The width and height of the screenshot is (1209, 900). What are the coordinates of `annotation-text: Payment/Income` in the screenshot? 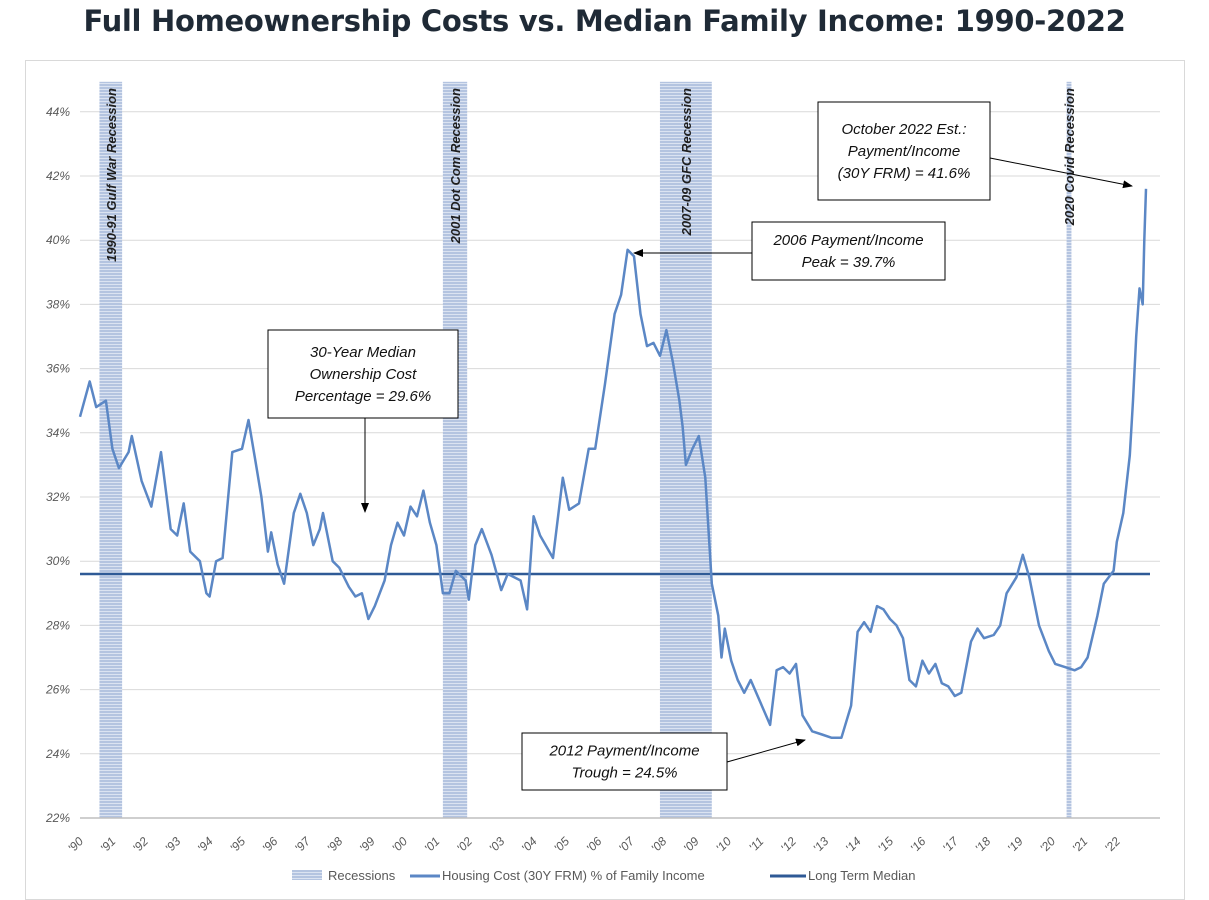 It's located at (904, 151).